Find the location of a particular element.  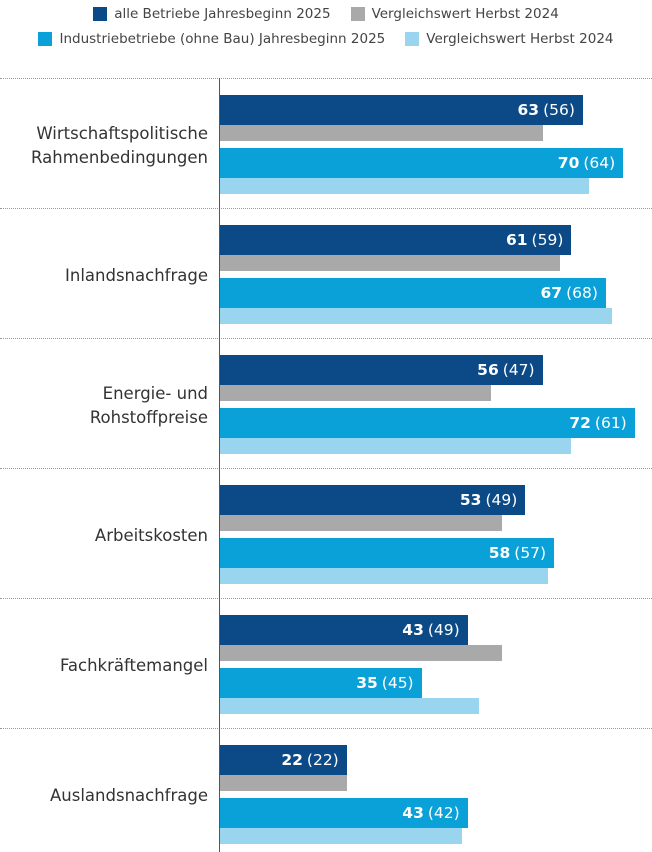

data-label: 67 (68) is located at coordinates (569, 293).